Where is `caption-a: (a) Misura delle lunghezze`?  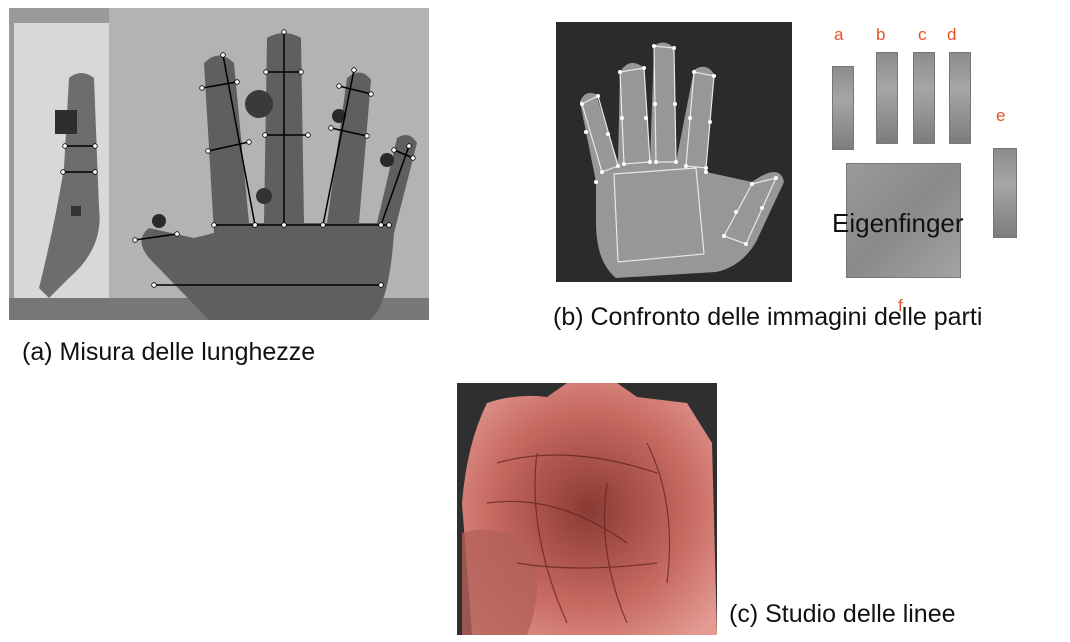
caption-a: (a) Misura delle lunghezze is located at coordinates (169, 352).